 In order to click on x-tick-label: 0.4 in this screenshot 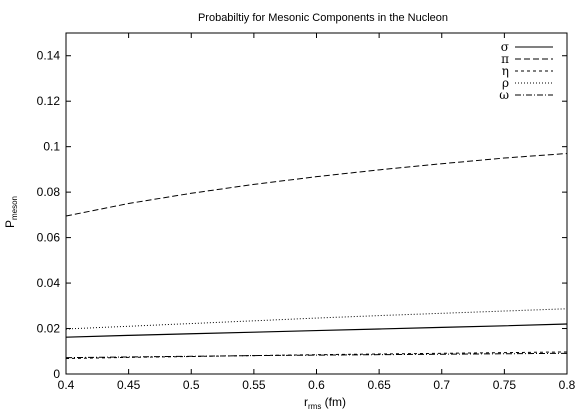, I will do `click(66, 385)`.